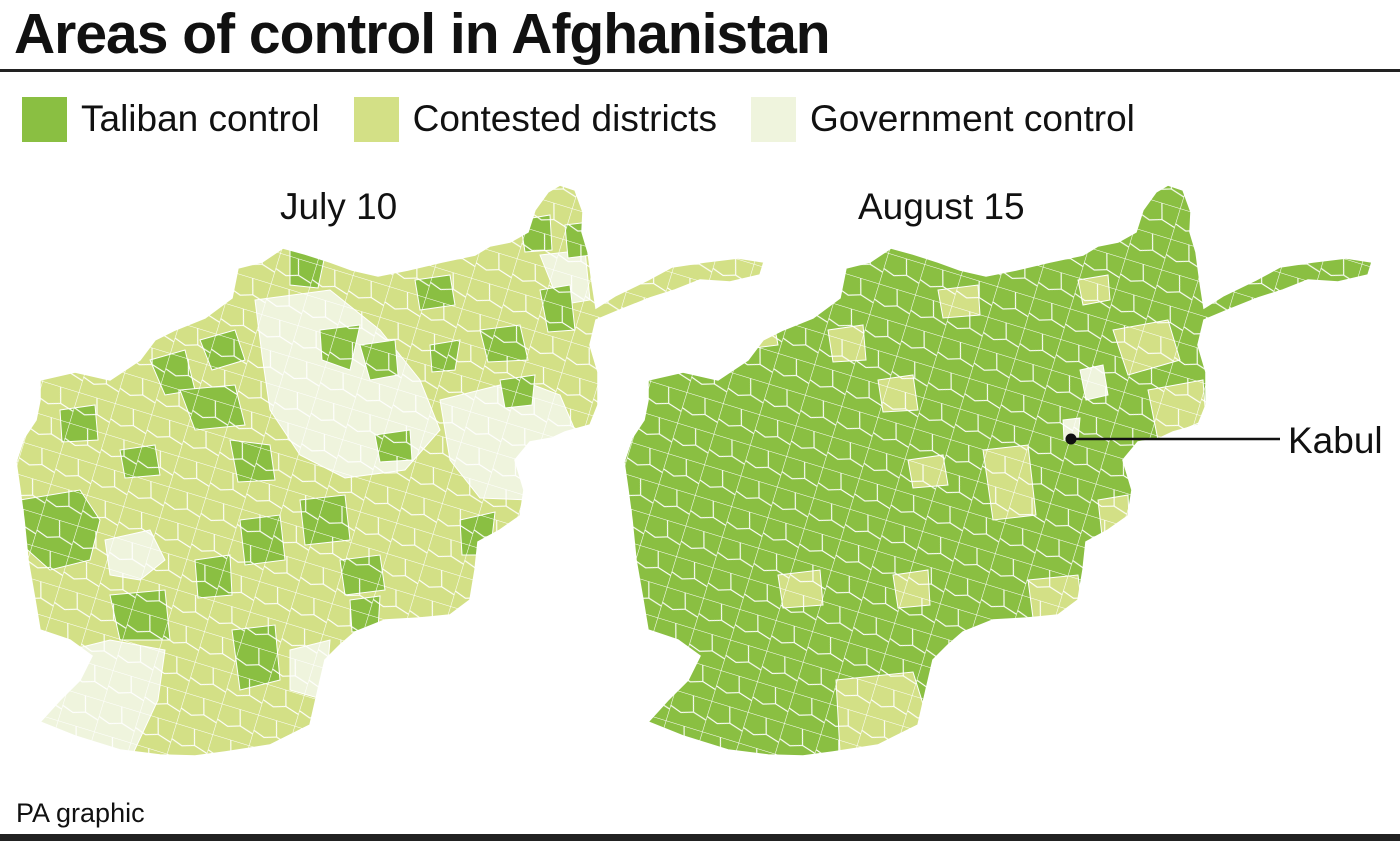 This screenshot has width=1400, height=841. Describe the element at coordinates (700, 70) in the screenshot. I see `title-divider` at that location.